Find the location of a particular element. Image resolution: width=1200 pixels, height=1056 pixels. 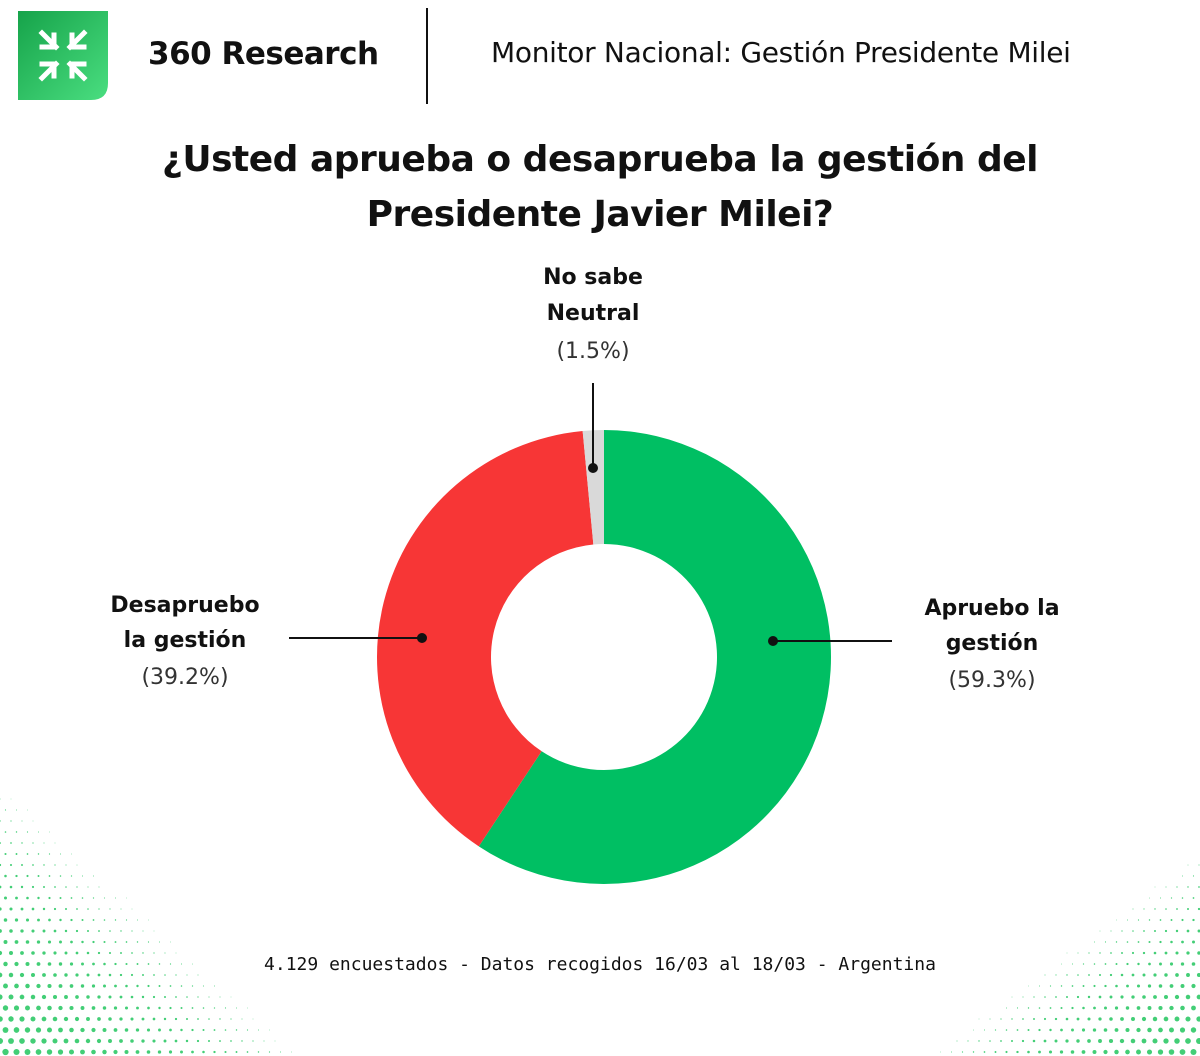

slice-label-no-sabe-line-1: No sabe is located at coordinates (593, 277).